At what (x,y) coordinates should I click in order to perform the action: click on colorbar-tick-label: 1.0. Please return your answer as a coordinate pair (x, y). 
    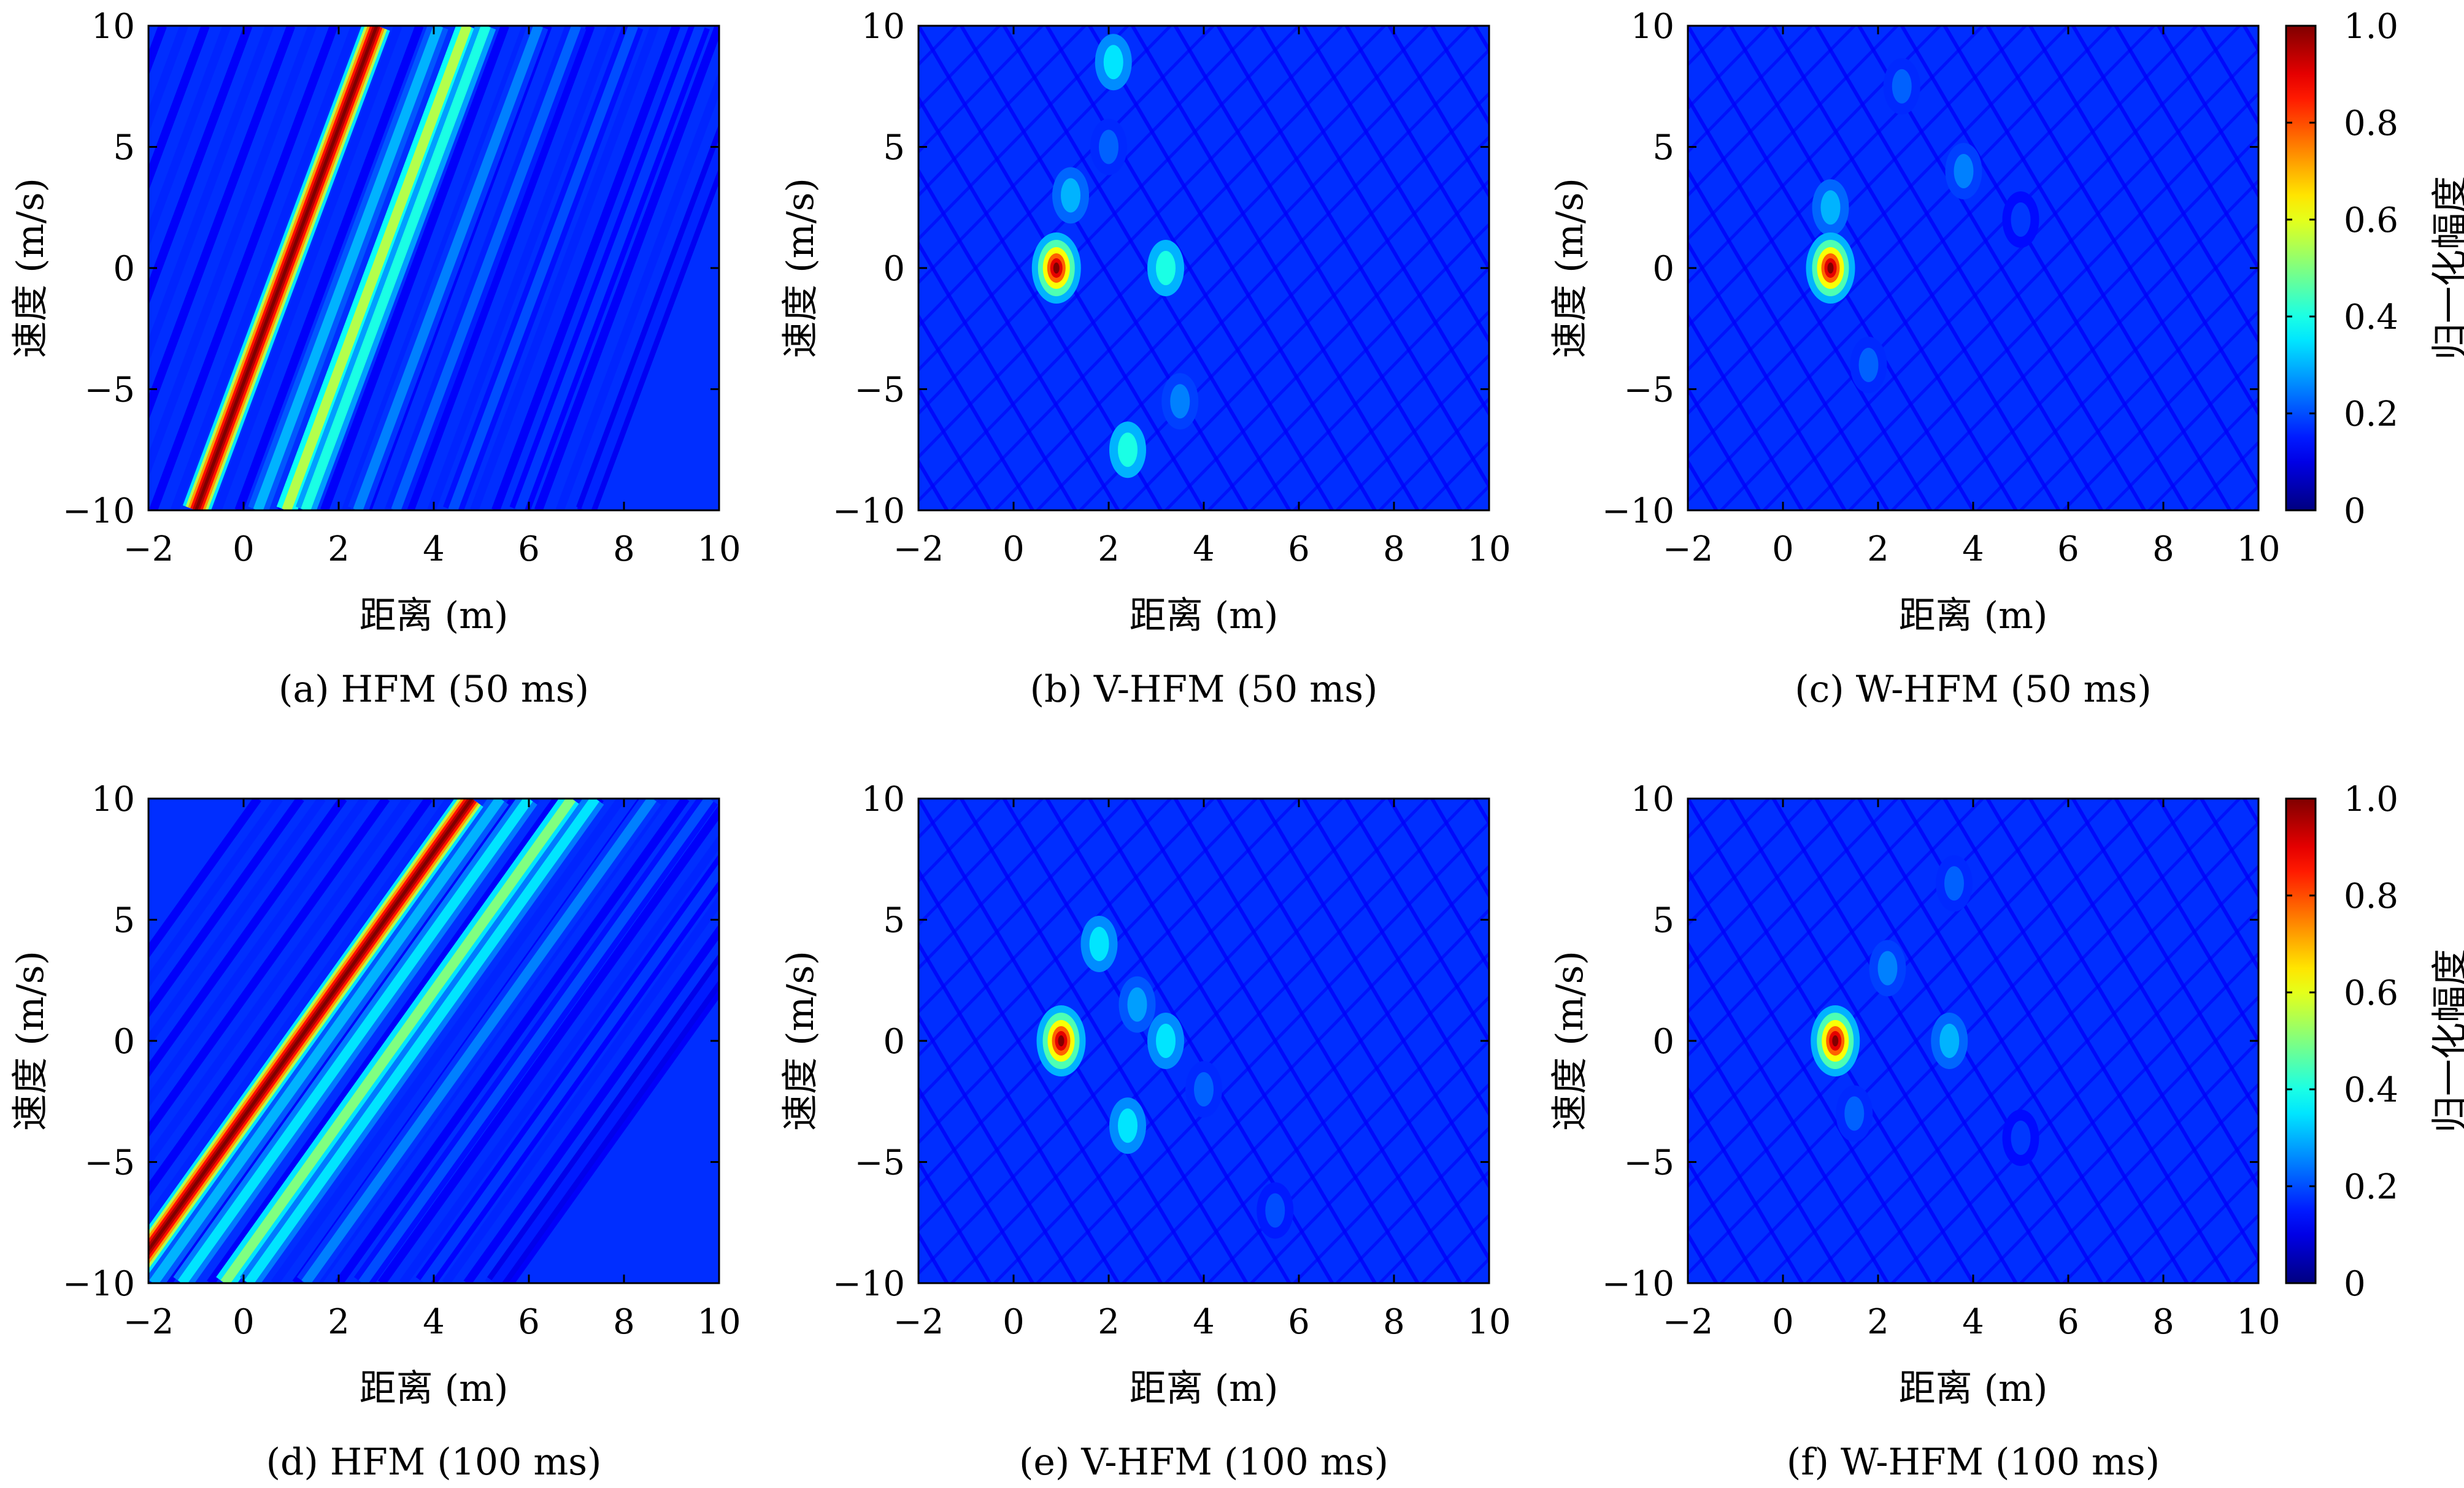
    Looking at the image, I should click on (2371, 799).